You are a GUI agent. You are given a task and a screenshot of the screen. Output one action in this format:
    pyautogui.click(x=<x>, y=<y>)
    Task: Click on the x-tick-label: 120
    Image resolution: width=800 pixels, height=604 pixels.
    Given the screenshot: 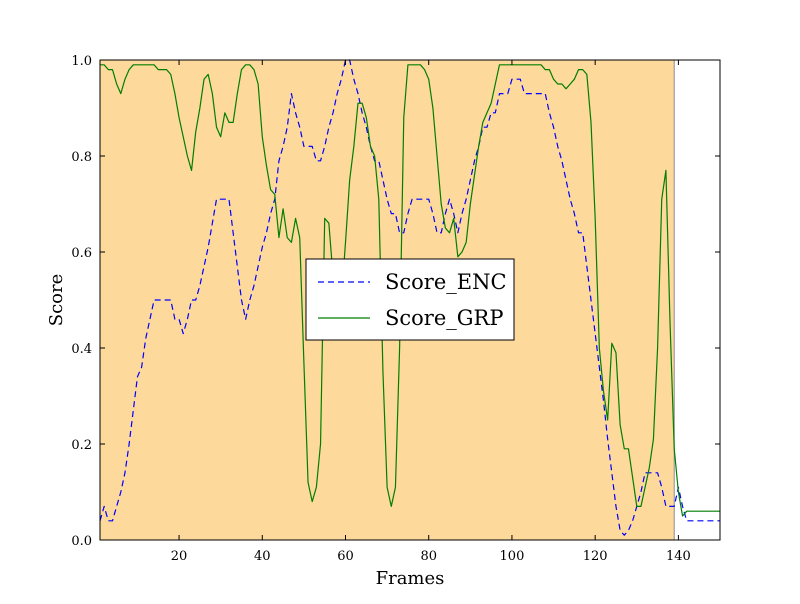 What is the action you would take?
    pyautogui.click(x=595, y=556)
    